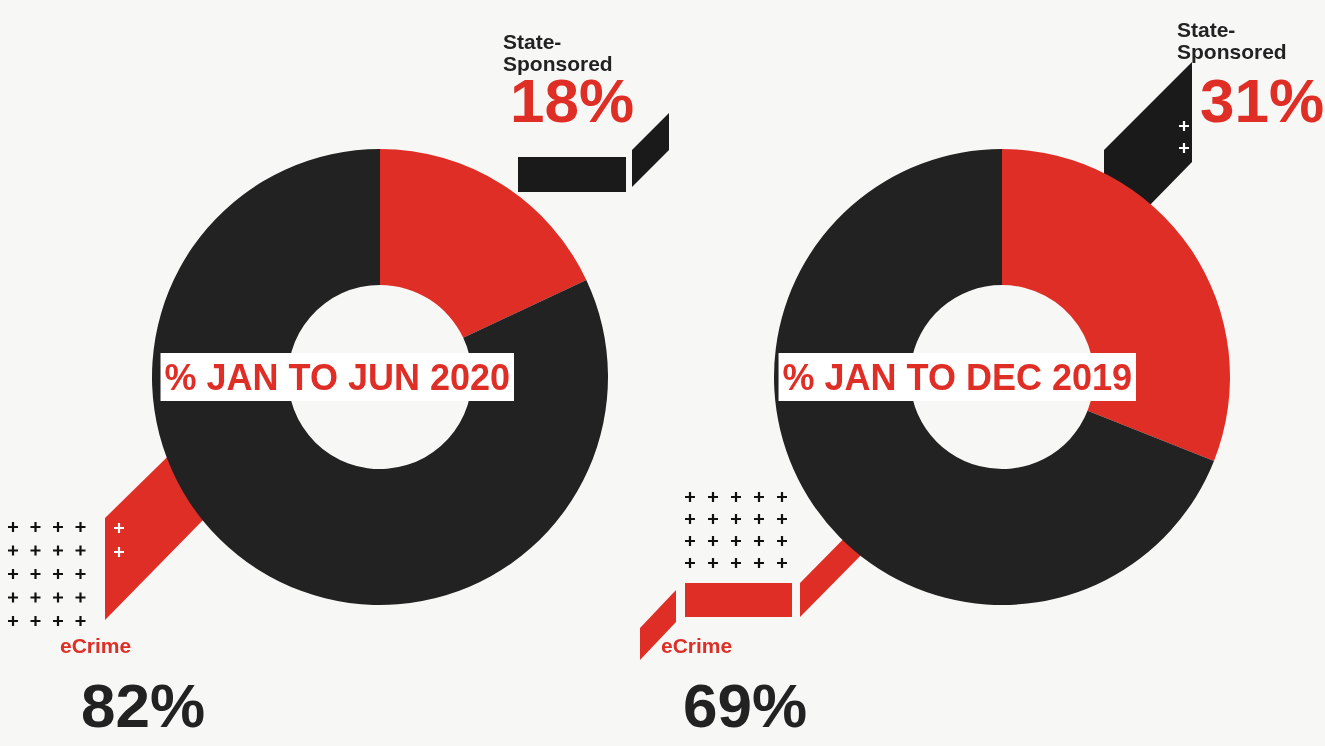  Describe the element at coordinates (957, 377) in the screenshot. I see `text: % JAN TO DEC 2019` at that location.